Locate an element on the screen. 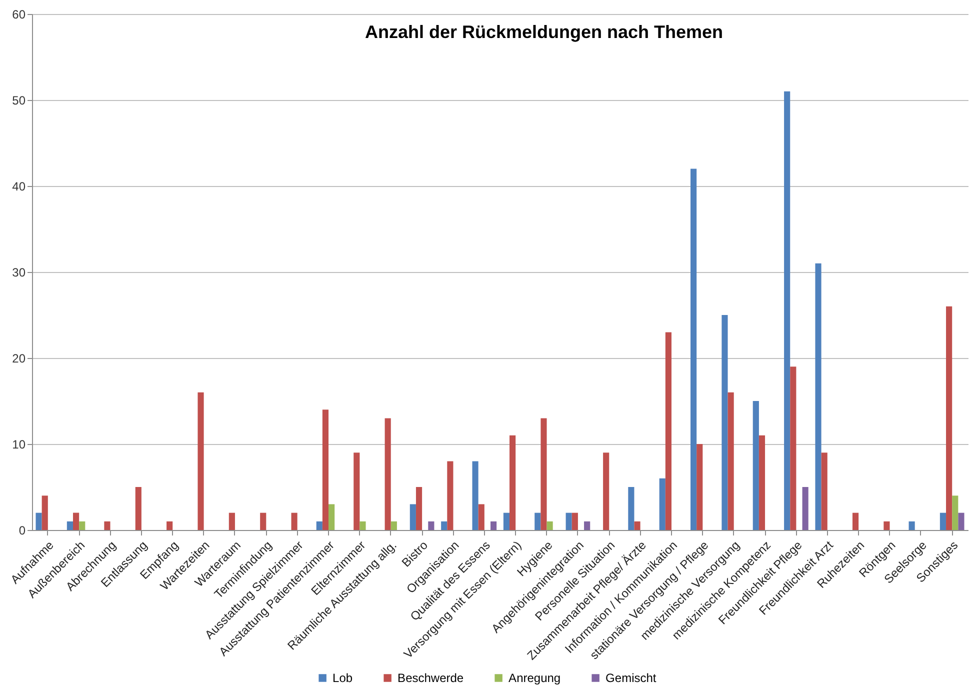 The width and height of the screenshot is (979, 687). y-tick-label: 40 is located at coordinates (19, 187).